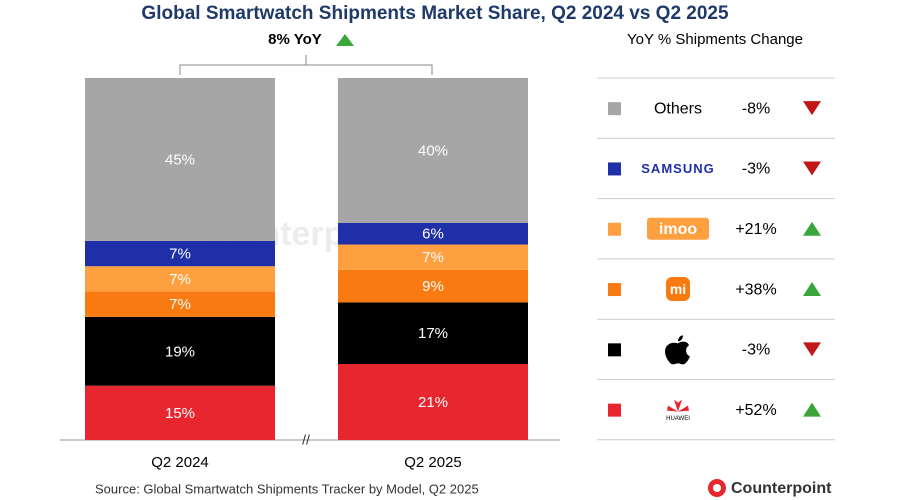  Describe the element at coordinates (755, 410) in the screenshot. I see `yoy-label: +52%` at that location.